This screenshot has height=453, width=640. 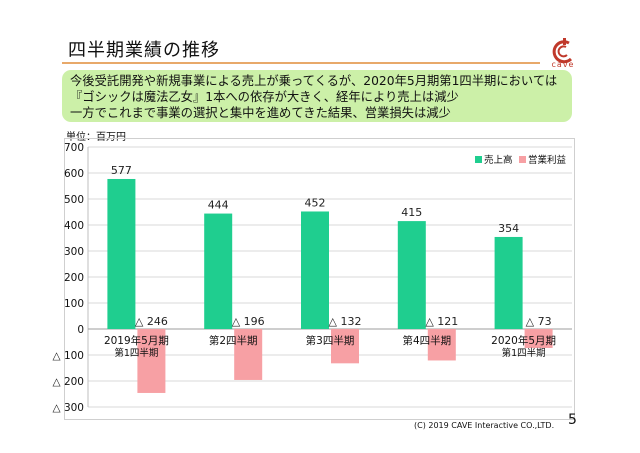 I want to click on y-tick-label: 200, so click(x=74, y=278).